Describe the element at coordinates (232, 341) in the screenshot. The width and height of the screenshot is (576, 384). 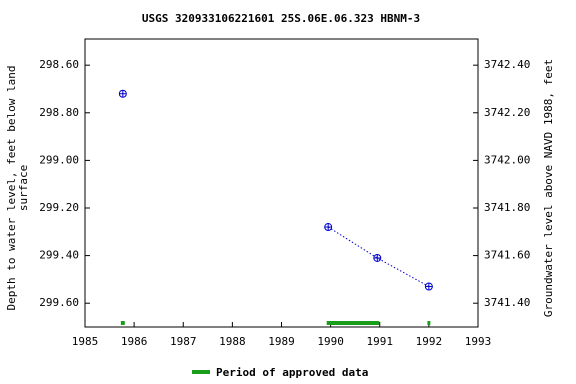
I see `x-tick-label: 1988` at that location.